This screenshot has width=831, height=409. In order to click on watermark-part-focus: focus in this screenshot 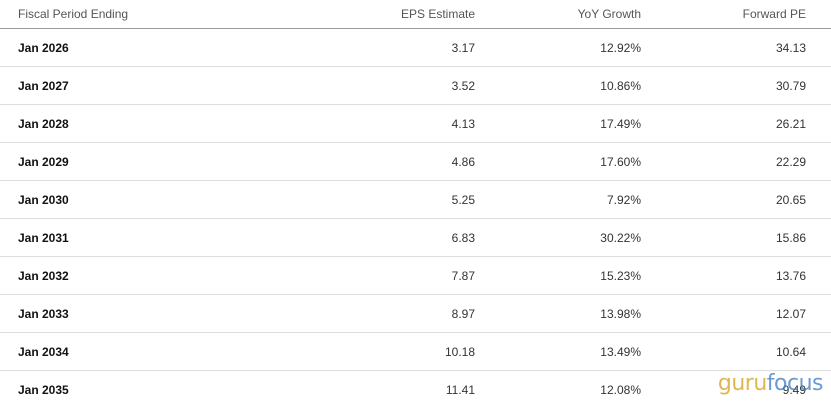, I will do `click(795, 383)`.